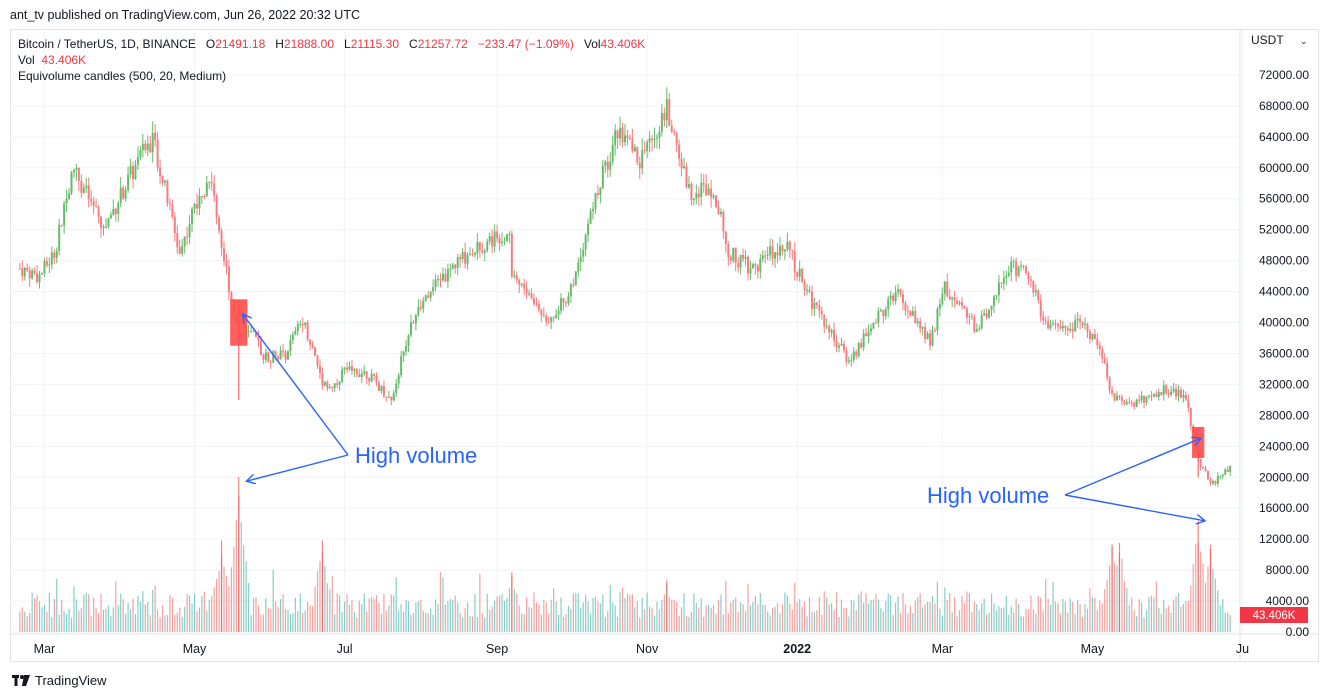  What do you see at coordinates (107, 44) in the screenshot?
I see `symbol-title: Bitcoin / TetherUS, 1D, BINANCE` at bounding box center [107, 44].